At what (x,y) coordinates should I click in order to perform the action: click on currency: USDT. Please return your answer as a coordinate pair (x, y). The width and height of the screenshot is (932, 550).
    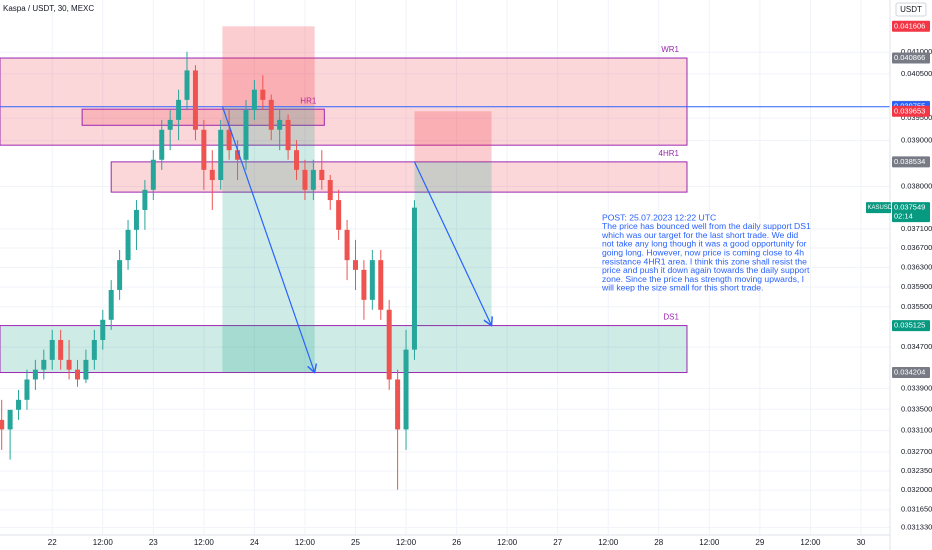
    Looking at the image, I should click on (911, 9).